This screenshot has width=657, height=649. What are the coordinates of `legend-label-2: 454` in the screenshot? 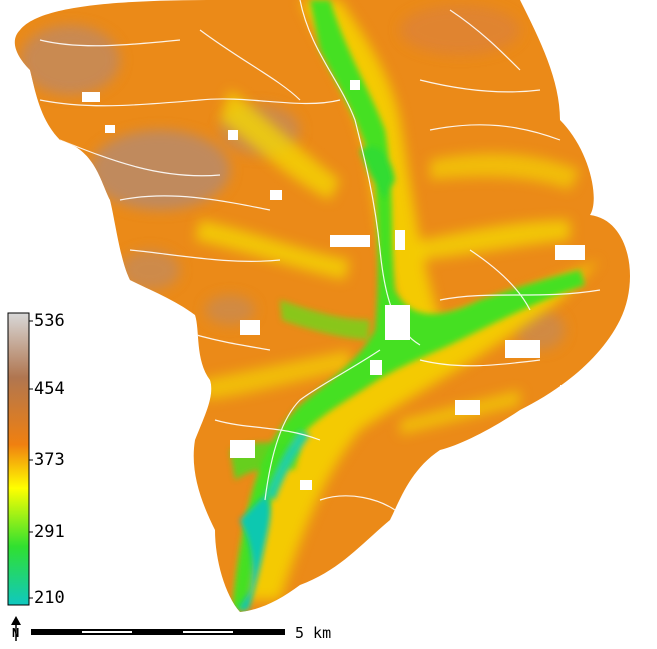 It's located at (49, 389).